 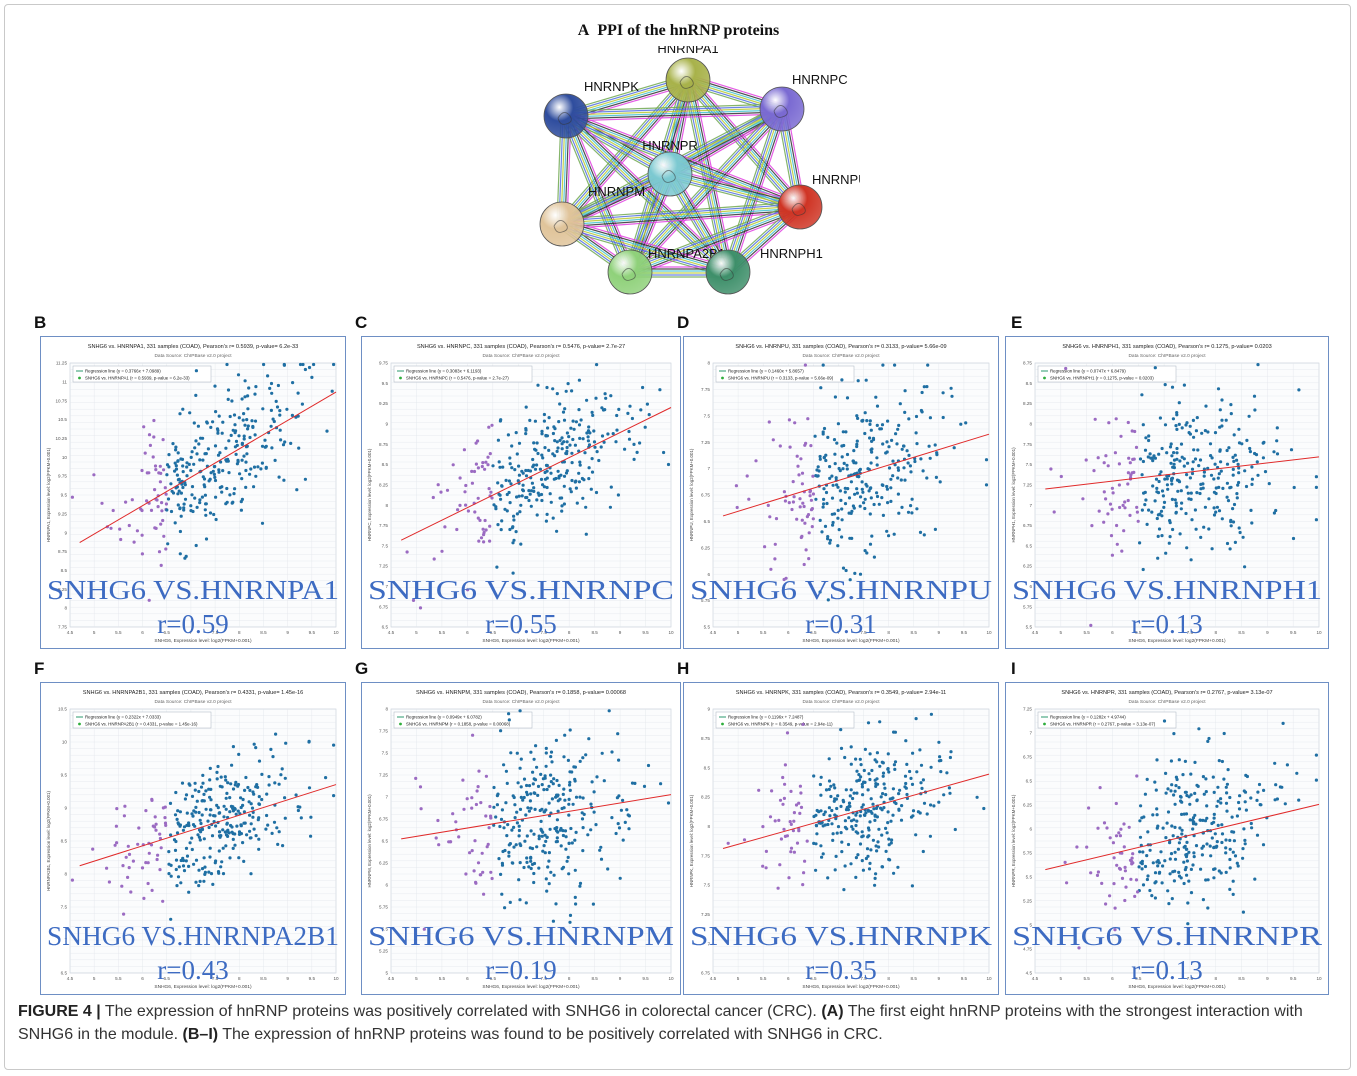 I want to click on overlay-r-value: r=0.13, so click(x=1166, y=970).